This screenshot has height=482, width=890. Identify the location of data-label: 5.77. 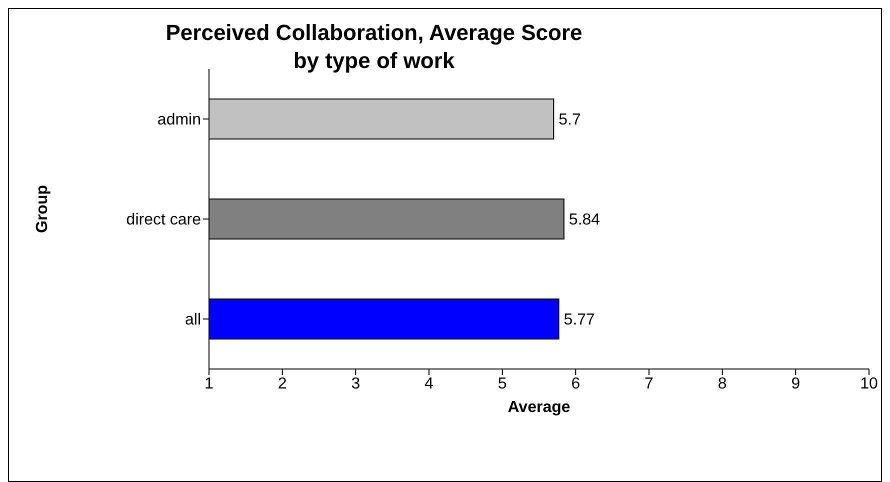
(580, 320).